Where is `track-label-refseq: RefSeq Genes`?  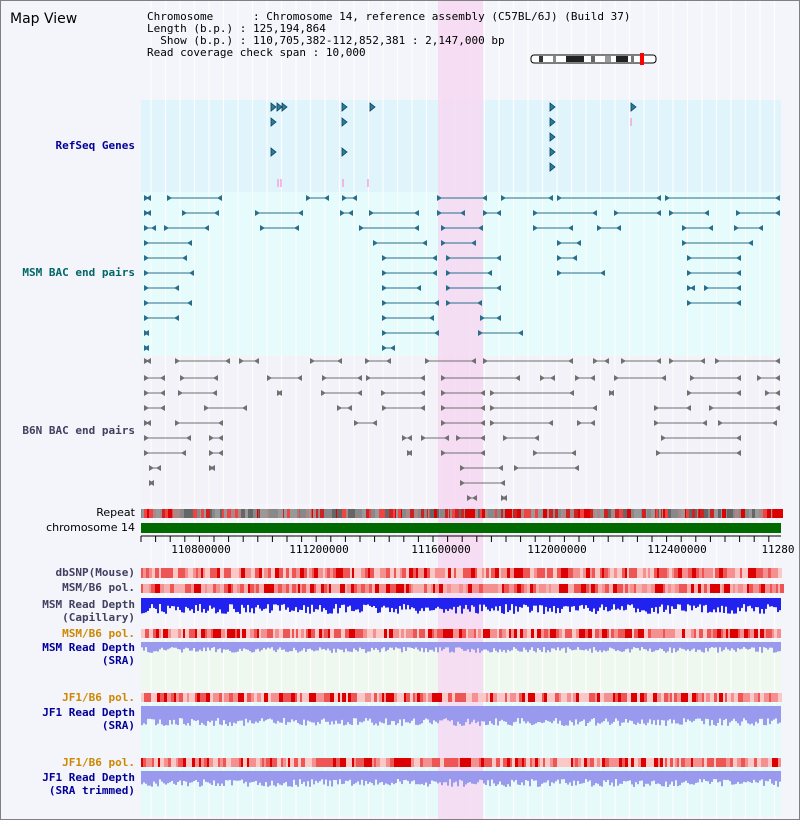 track-label-refseq: RefSeq Genes is located at coordinates (95, 145).